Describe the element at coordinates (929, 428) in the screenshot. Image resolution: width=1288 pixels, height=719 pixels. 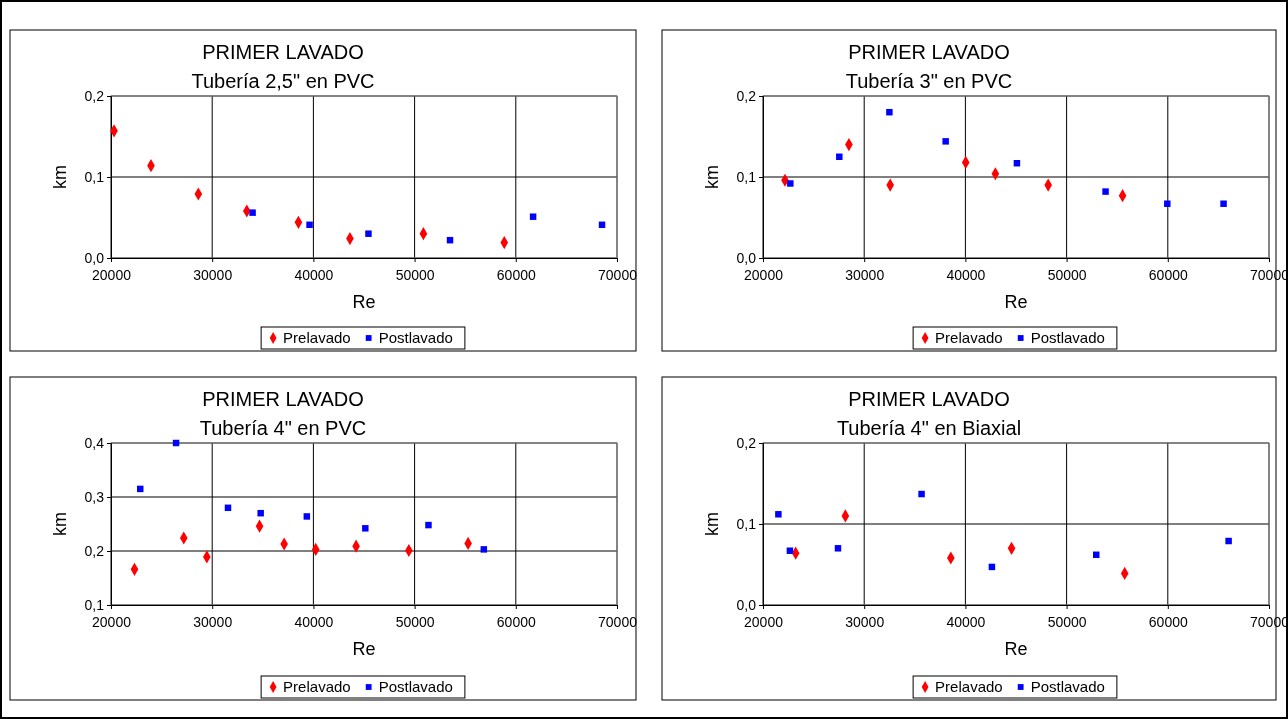
I see `chart-subtitle: Tubería 4" en Biaxial` at that location.